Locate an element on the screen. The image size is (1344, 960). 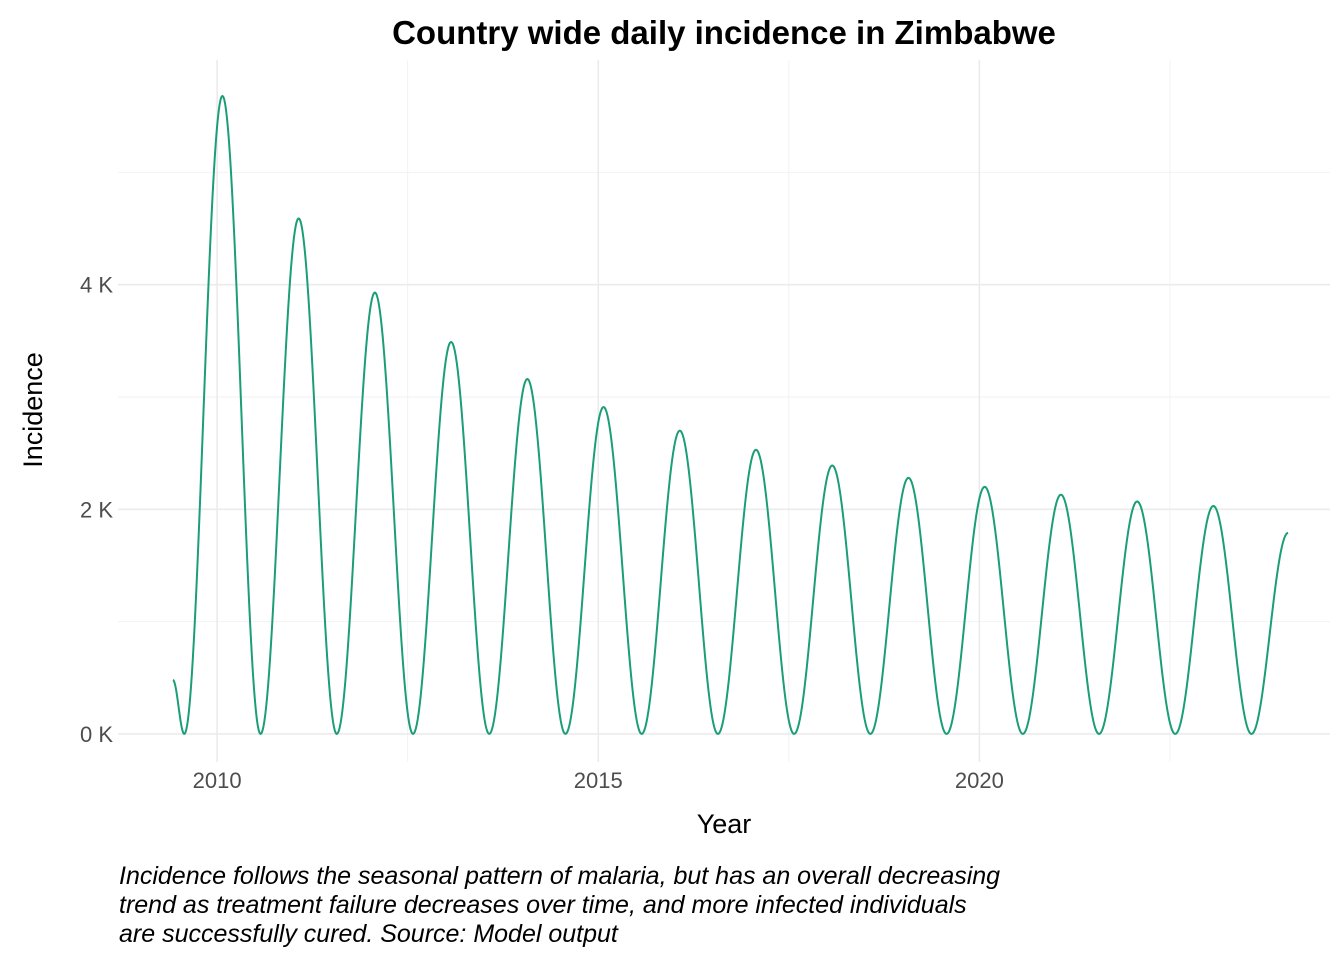
y-axis-ticks: 0 K 2 K 4 K is located at coordinates (96, 510).